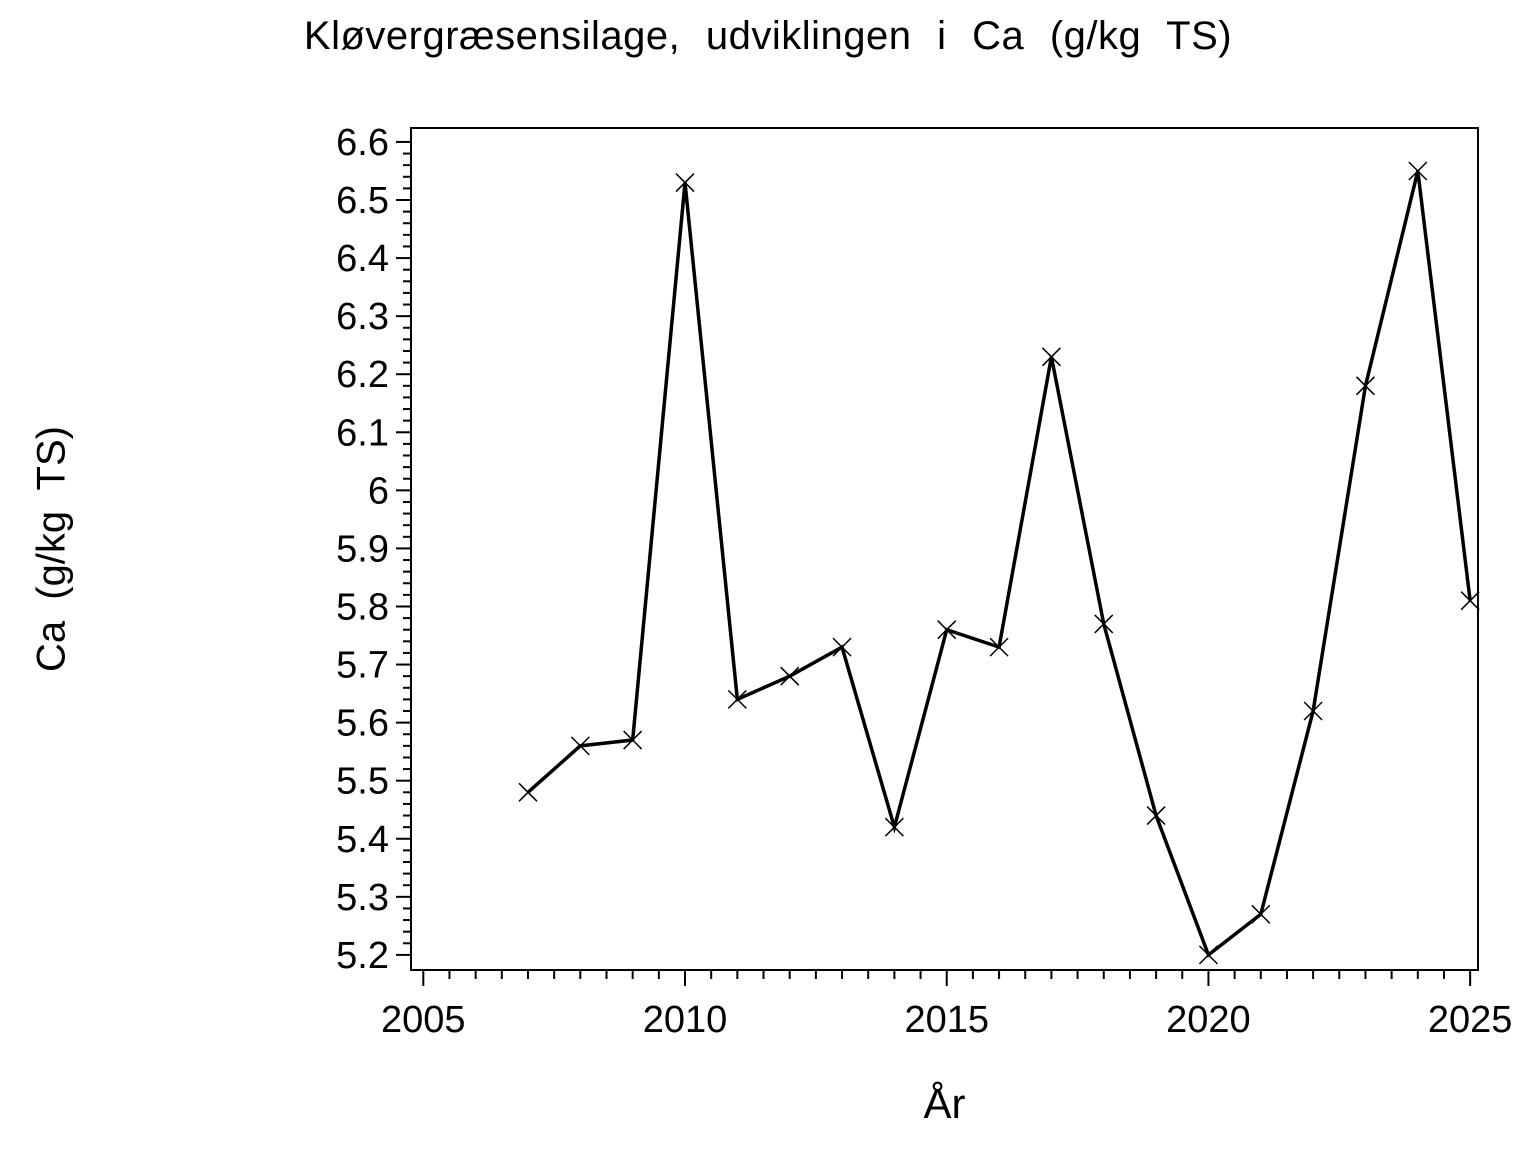  Describe the element at coordinates (946, 1020) in the screenshot. I see `x-tick-label: 2015` at that location.